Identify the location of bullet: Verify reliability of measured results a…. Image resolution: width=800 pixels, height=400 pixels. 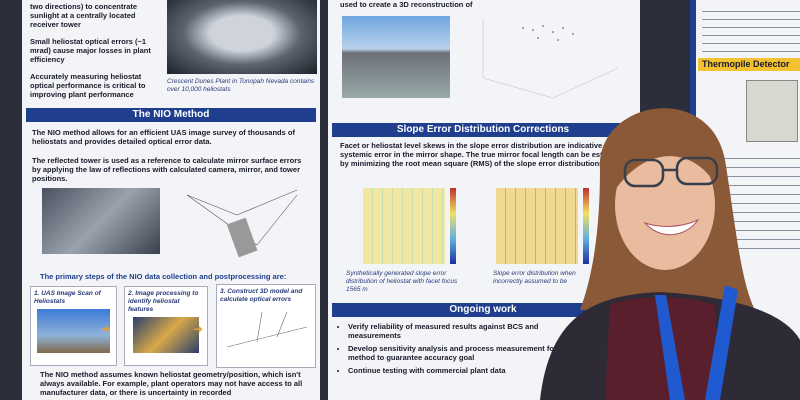
(468, 331).